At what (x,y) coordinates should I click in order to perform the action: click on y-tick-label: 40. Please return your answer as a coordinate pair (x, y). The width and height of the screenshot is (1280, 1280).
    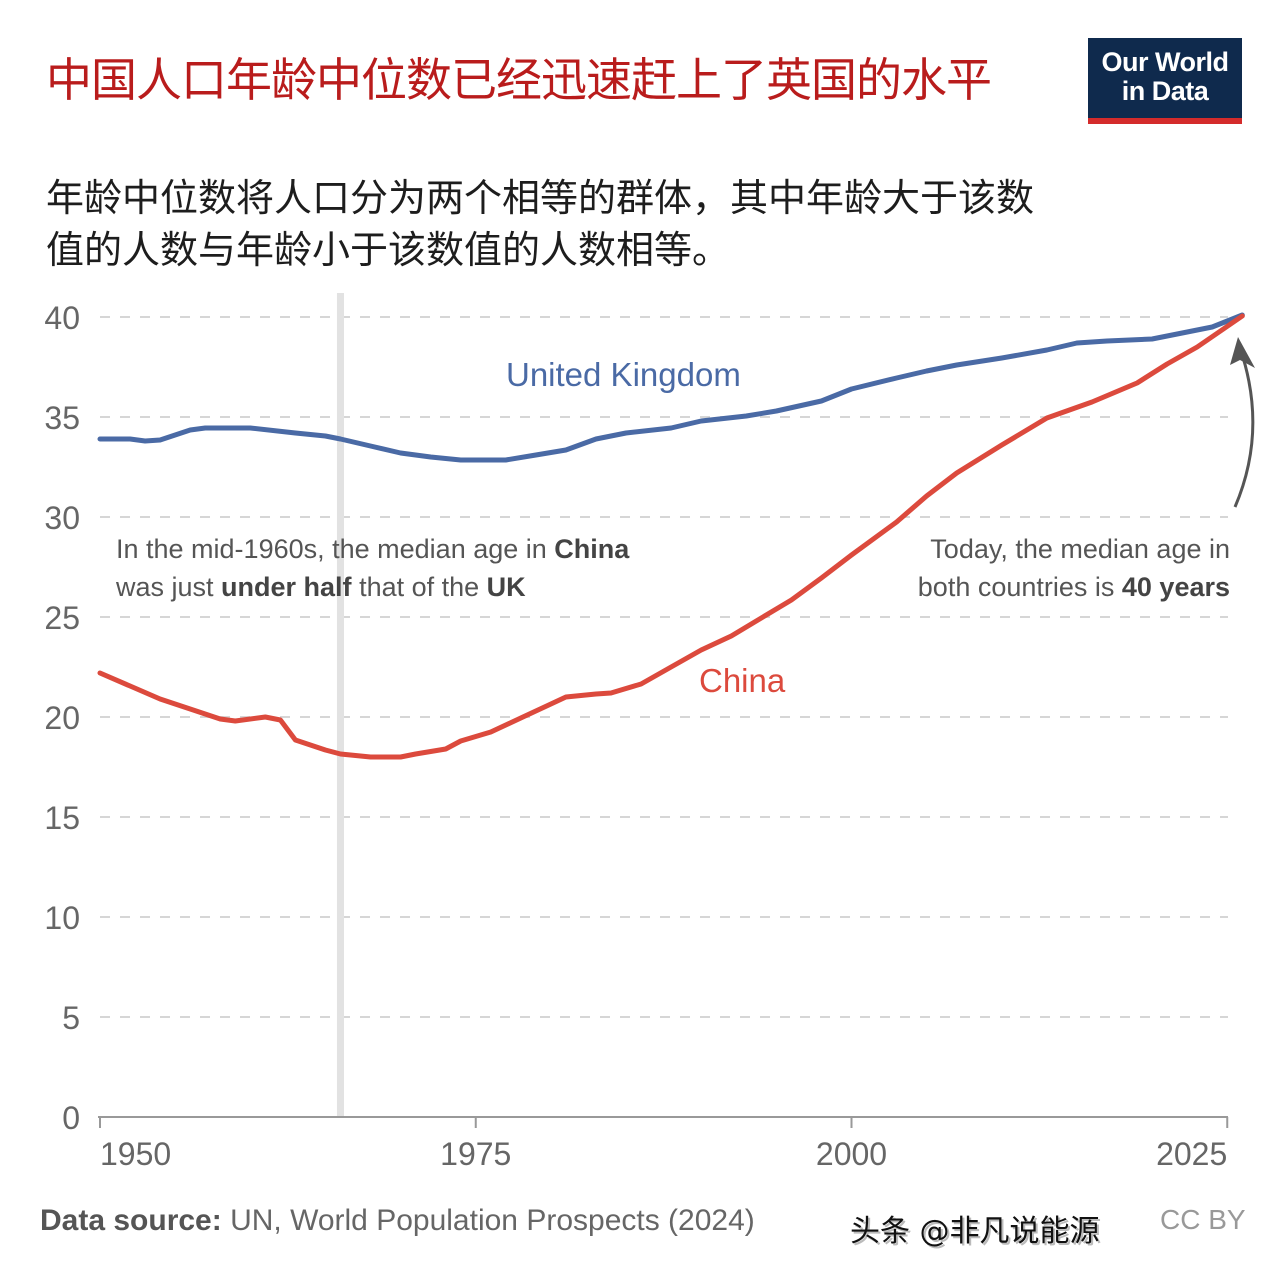
    Looking at the image, I should click on (62, 318).